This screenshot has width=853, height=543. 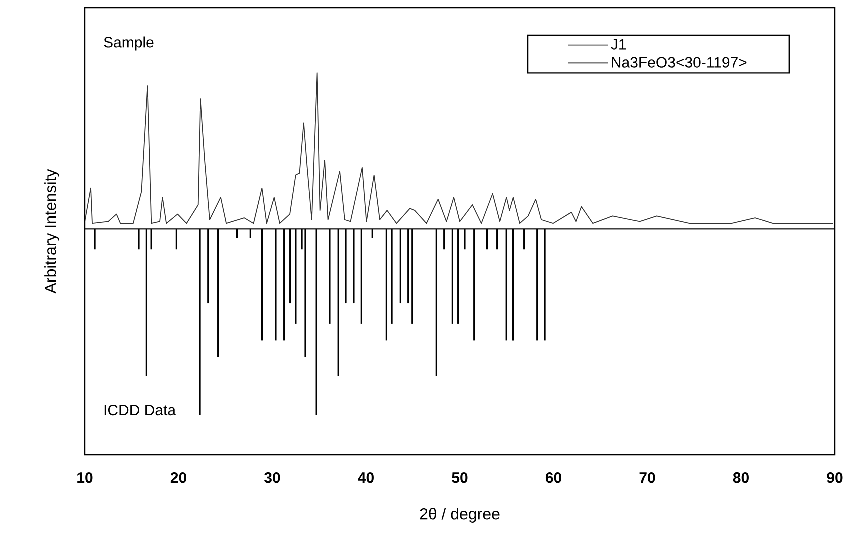 I want to click on text: Sample, so click(x=129, y=43).